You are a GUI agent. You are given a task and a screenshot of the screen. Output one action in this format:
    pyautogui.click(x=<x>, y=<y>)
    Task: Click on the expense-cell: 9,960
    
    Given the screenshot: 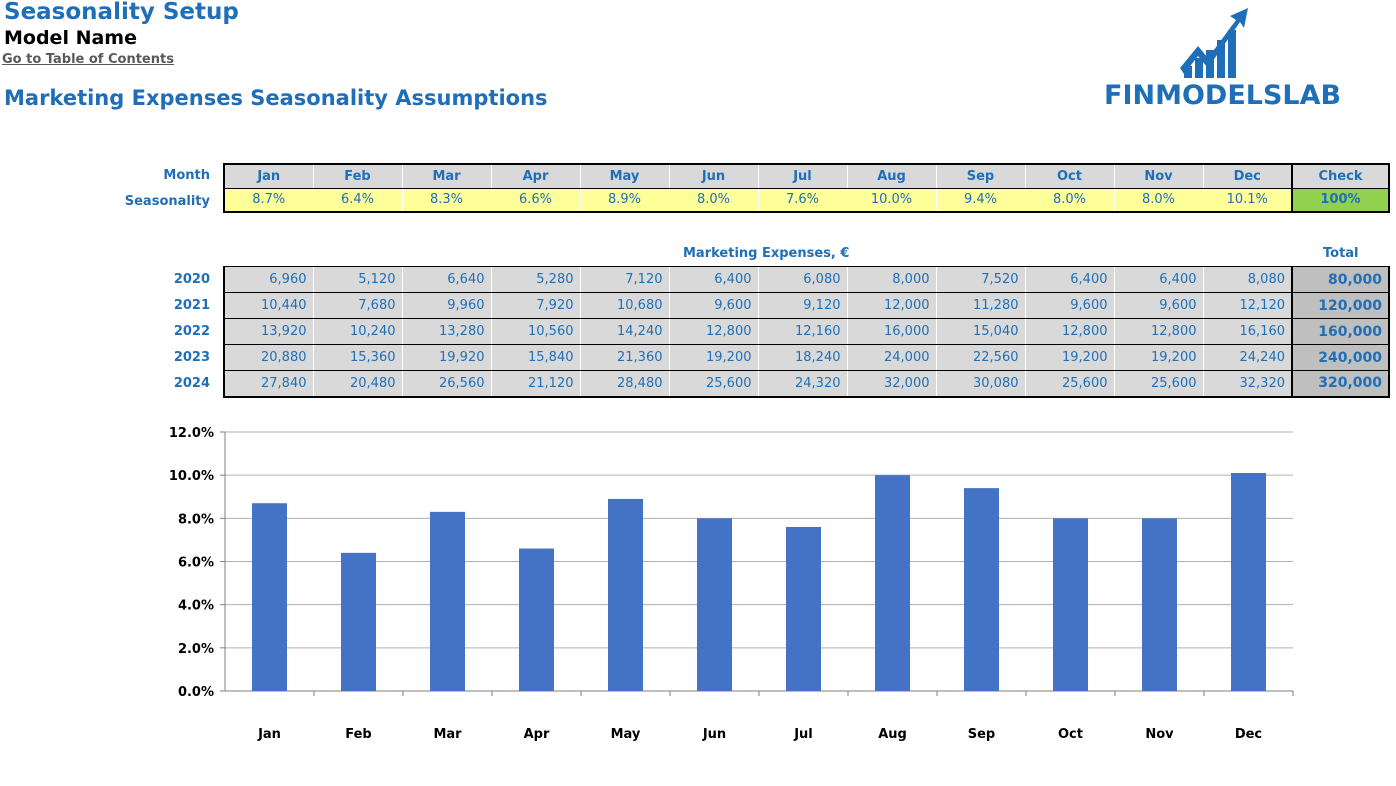 What is the action you would take?
    pyautogui.click(x=446, y=305)
    